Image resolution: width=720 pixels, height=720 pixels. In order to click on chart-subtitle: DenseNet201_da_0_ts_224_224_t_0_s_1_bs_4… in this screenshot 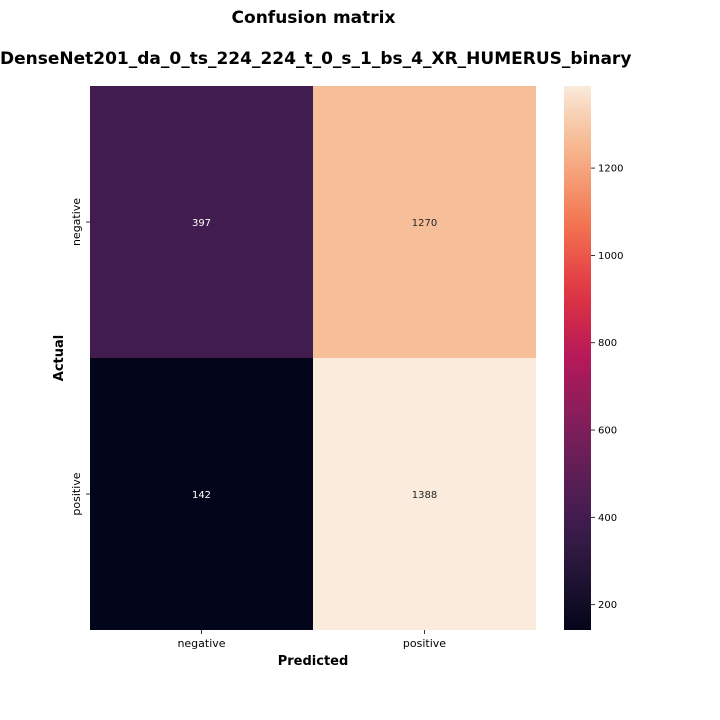, I will do `click(316, 59)`.